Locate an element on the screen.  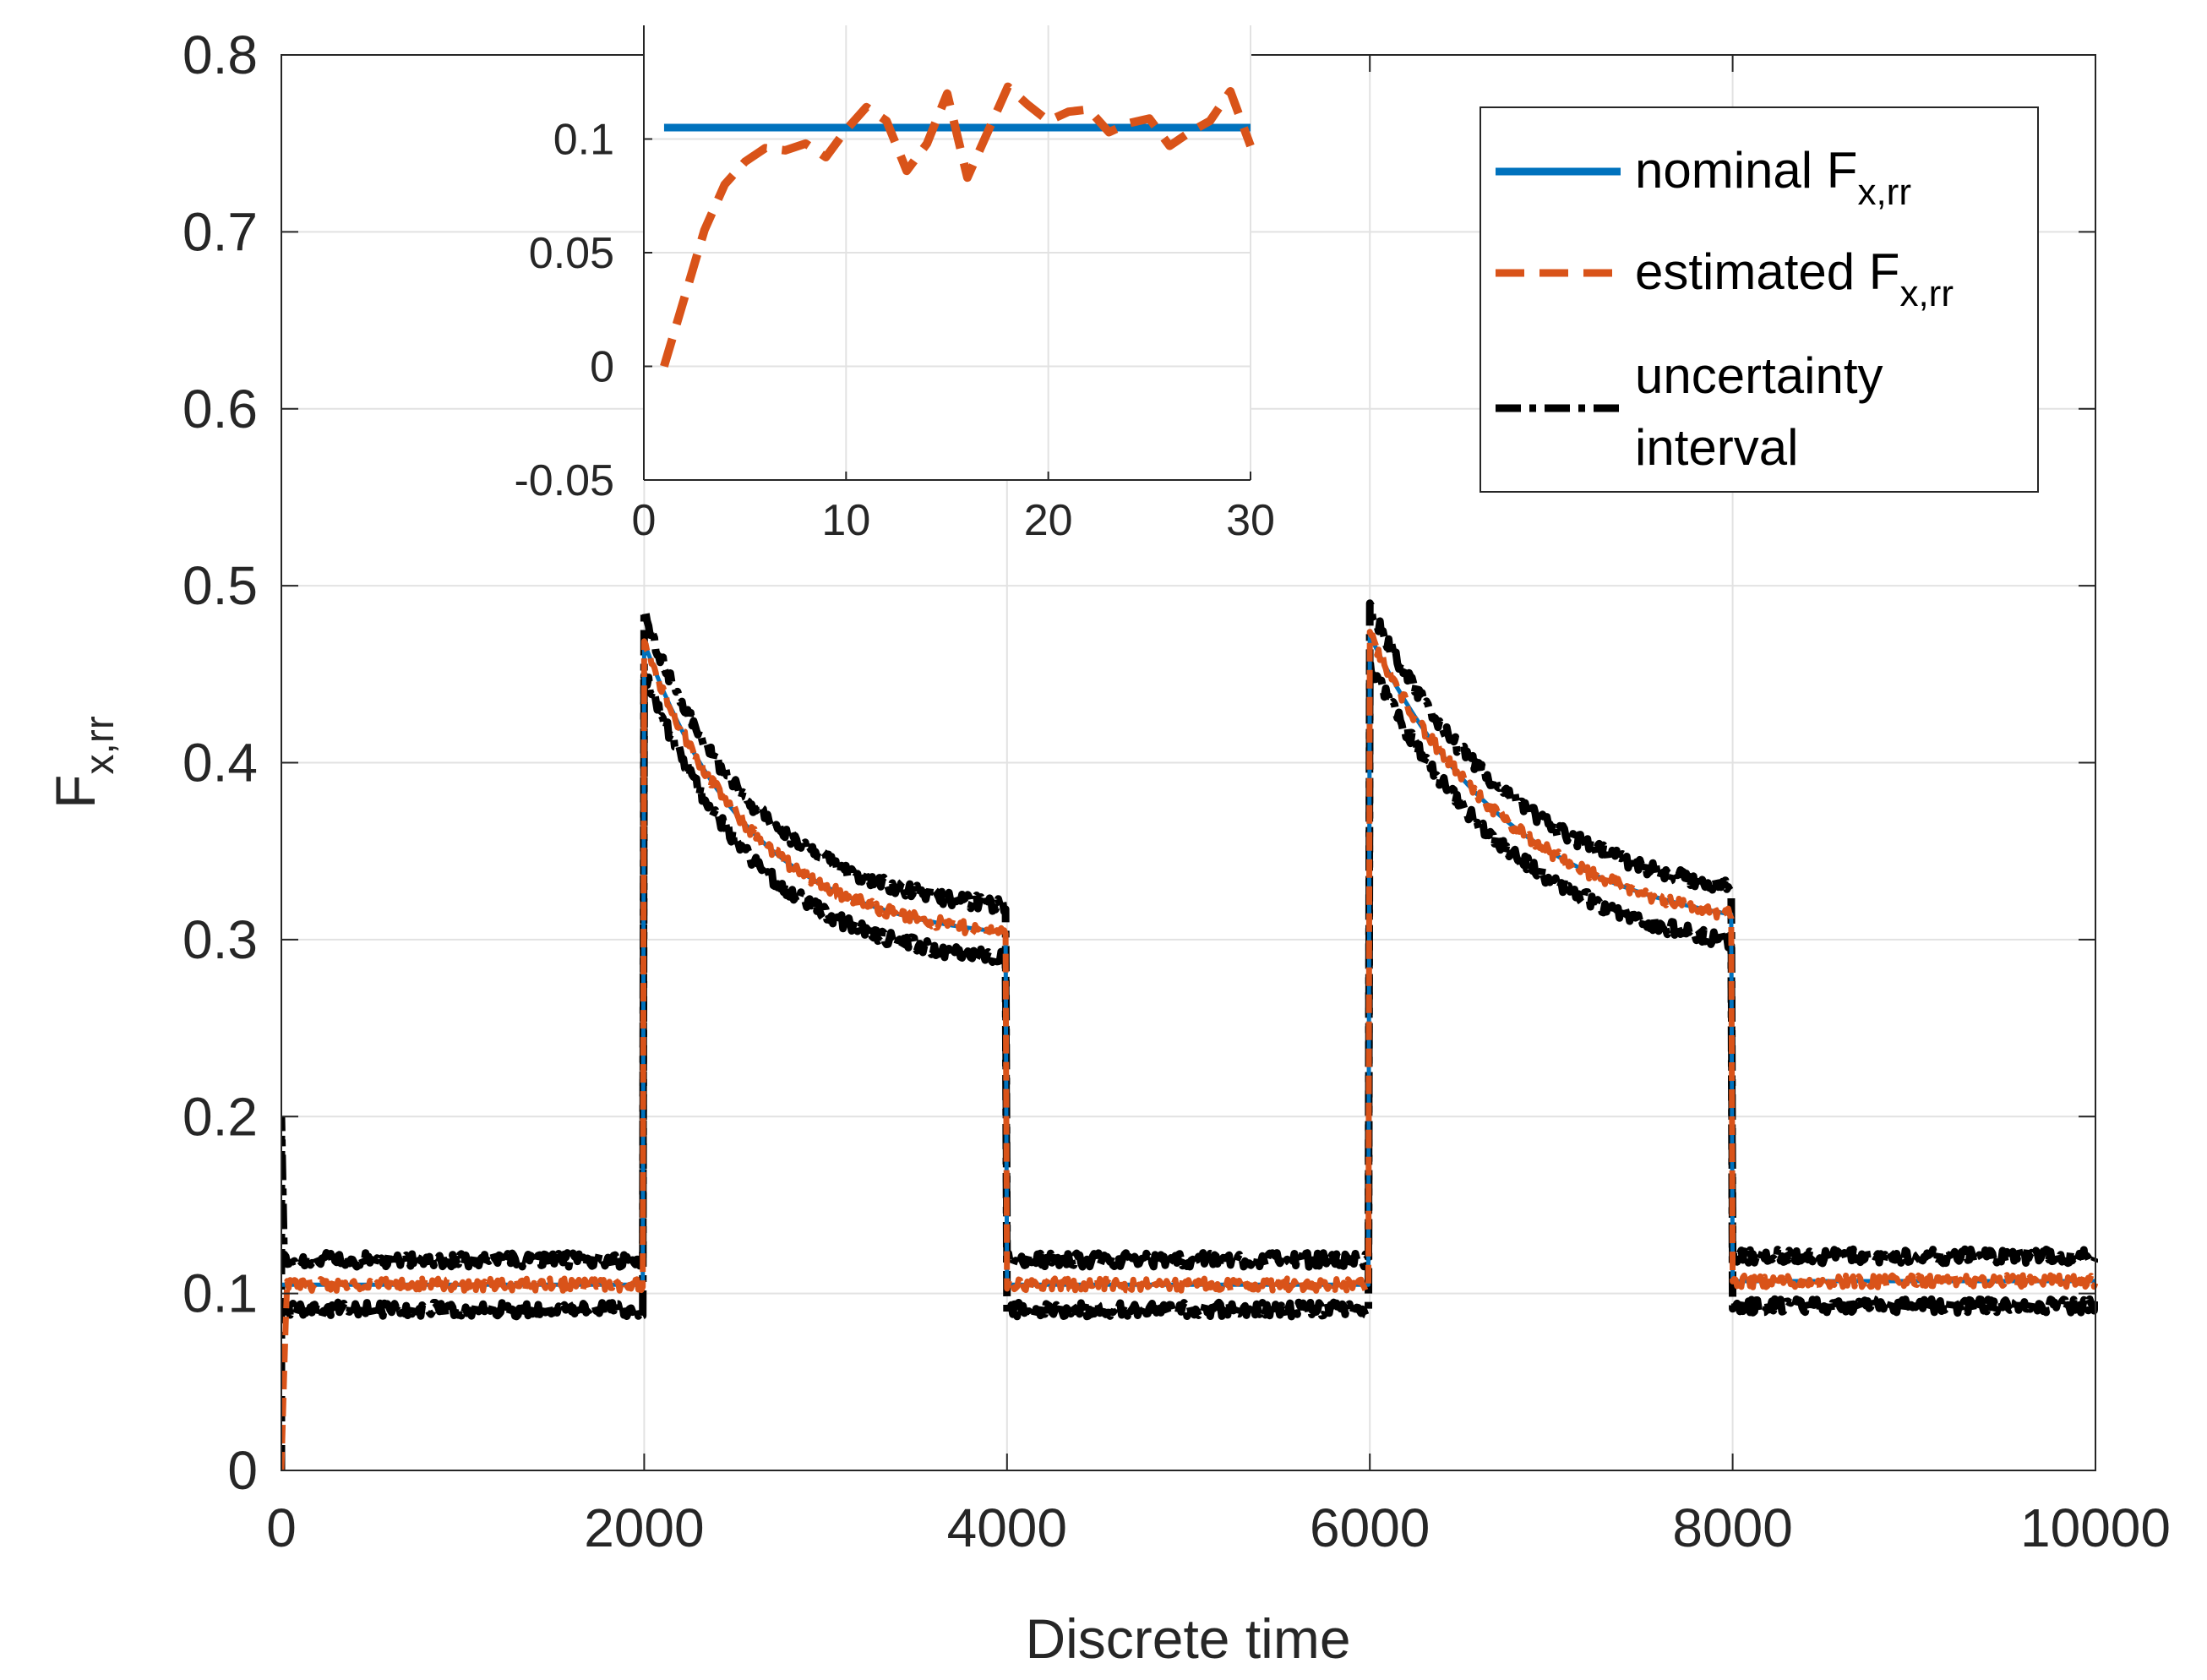
legend-label-uncertainty-line2: interval is located at coordinates (1716, 447).